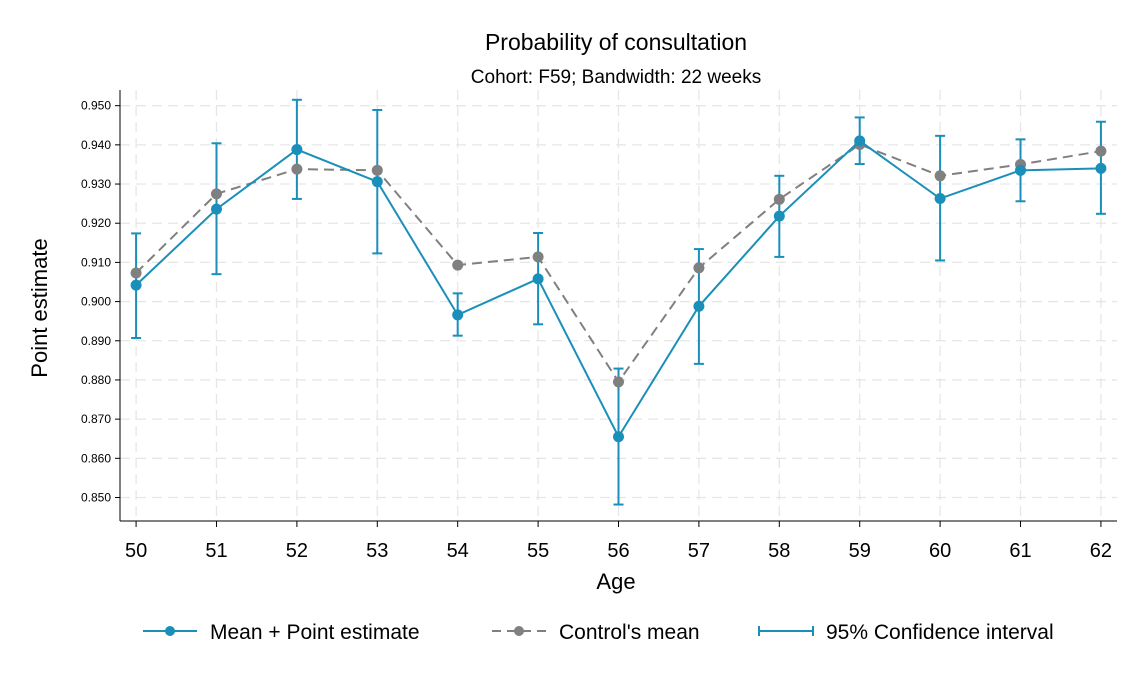 This screenshot has height=685, width=1142. Describe the element at coordinates (96, 419) in the screenshot. I see `y-tick-label: 0.870` at that location.